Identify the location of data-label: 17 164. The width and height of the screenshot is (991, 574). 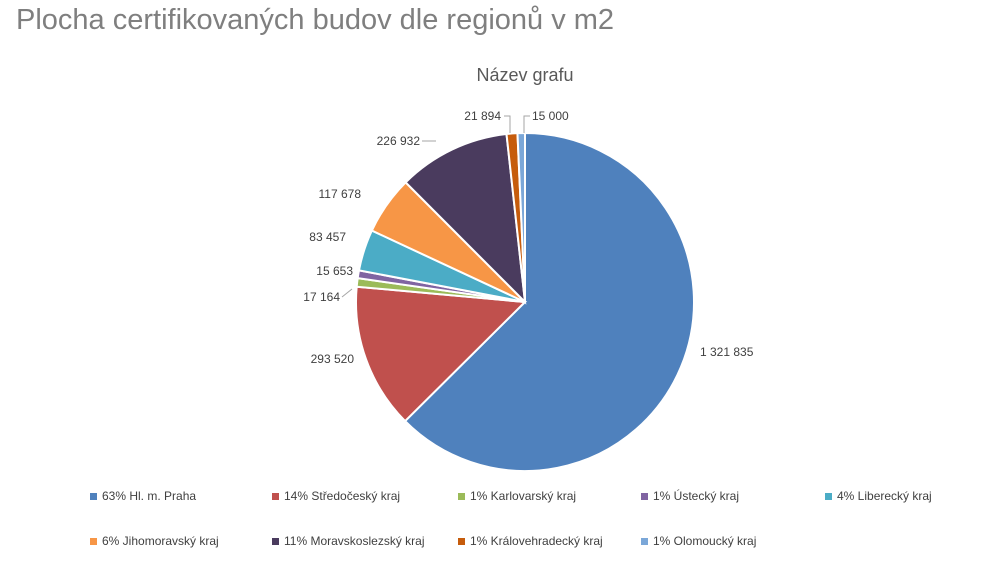
(321, 297).